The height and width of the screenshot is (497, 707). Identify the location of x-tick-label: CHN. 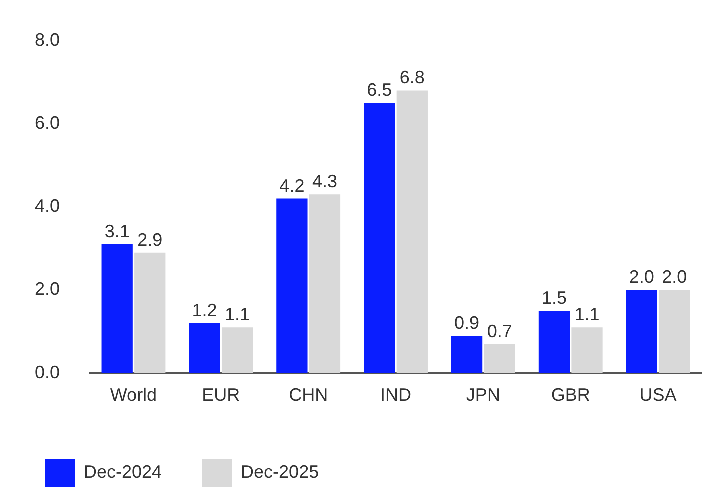
(308, 395).